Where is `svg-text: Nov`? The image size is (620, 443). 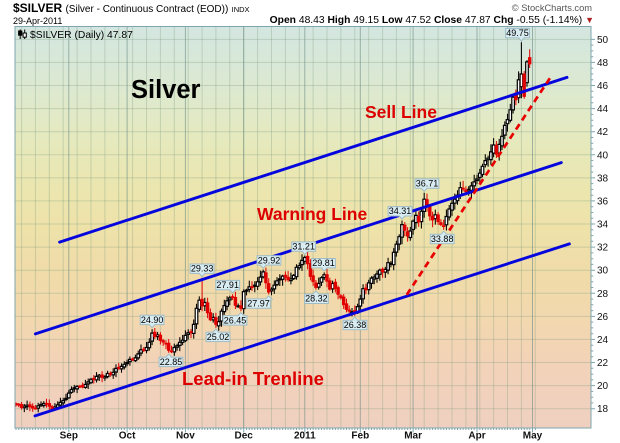 svg-text: Nov is located at coordinates (185, 436).